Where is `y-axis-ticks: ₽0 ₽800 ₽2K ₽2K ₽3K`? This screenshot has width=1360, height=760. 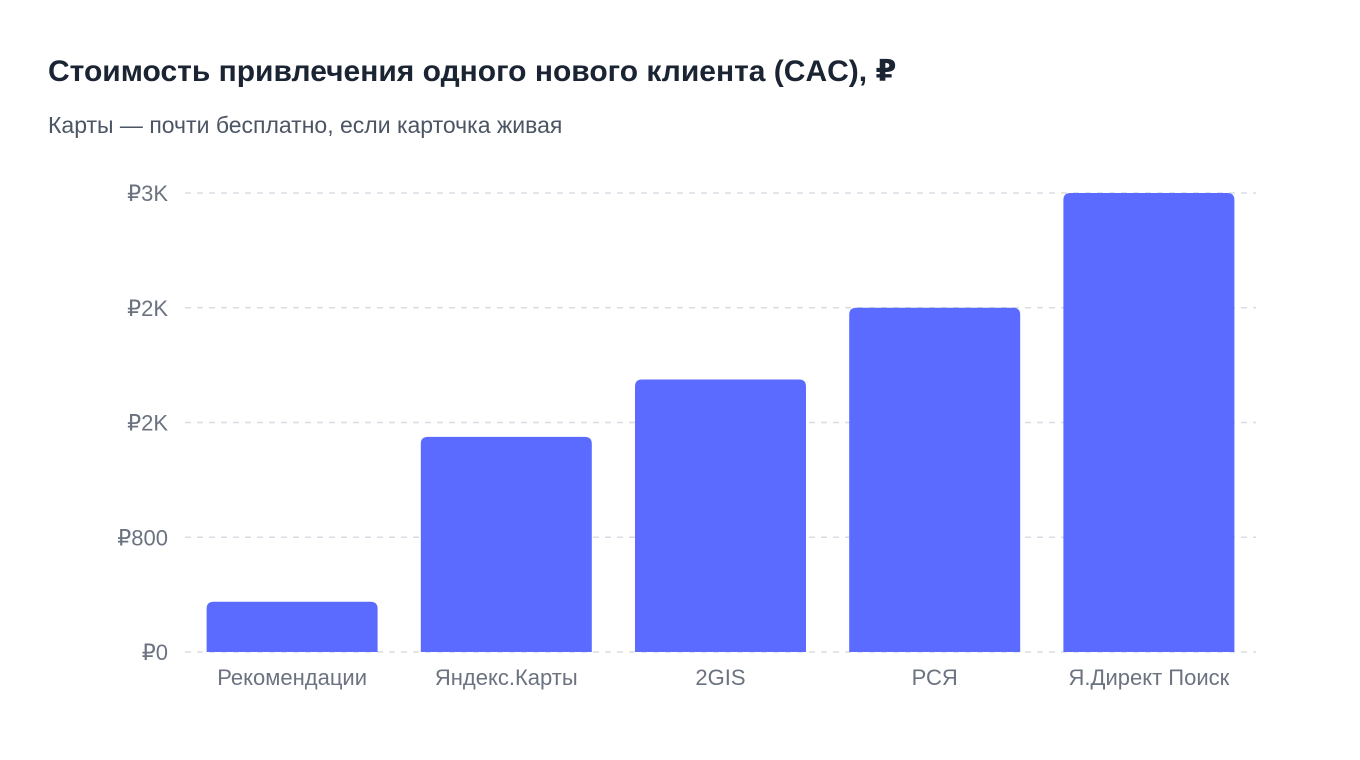 y-axis-ticks: ₽0 ₽800 ₽2K ₽2K ₽3K is located at coordinates (142, 423).